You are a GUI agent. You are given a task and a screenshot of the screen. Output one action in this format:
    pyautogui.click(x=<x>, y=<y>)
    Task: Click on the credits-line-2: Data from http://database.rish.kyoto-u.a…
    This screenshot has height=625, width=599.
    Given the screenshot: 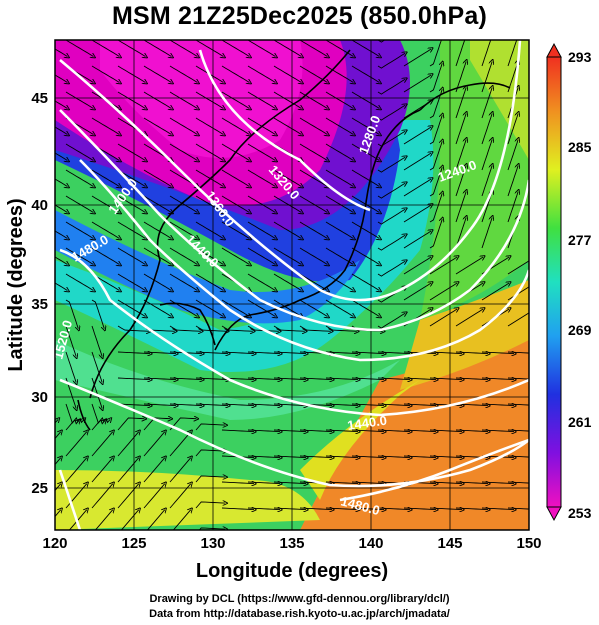 What is the action you would take?
    pyautogui.click(x=299, y=614)
    